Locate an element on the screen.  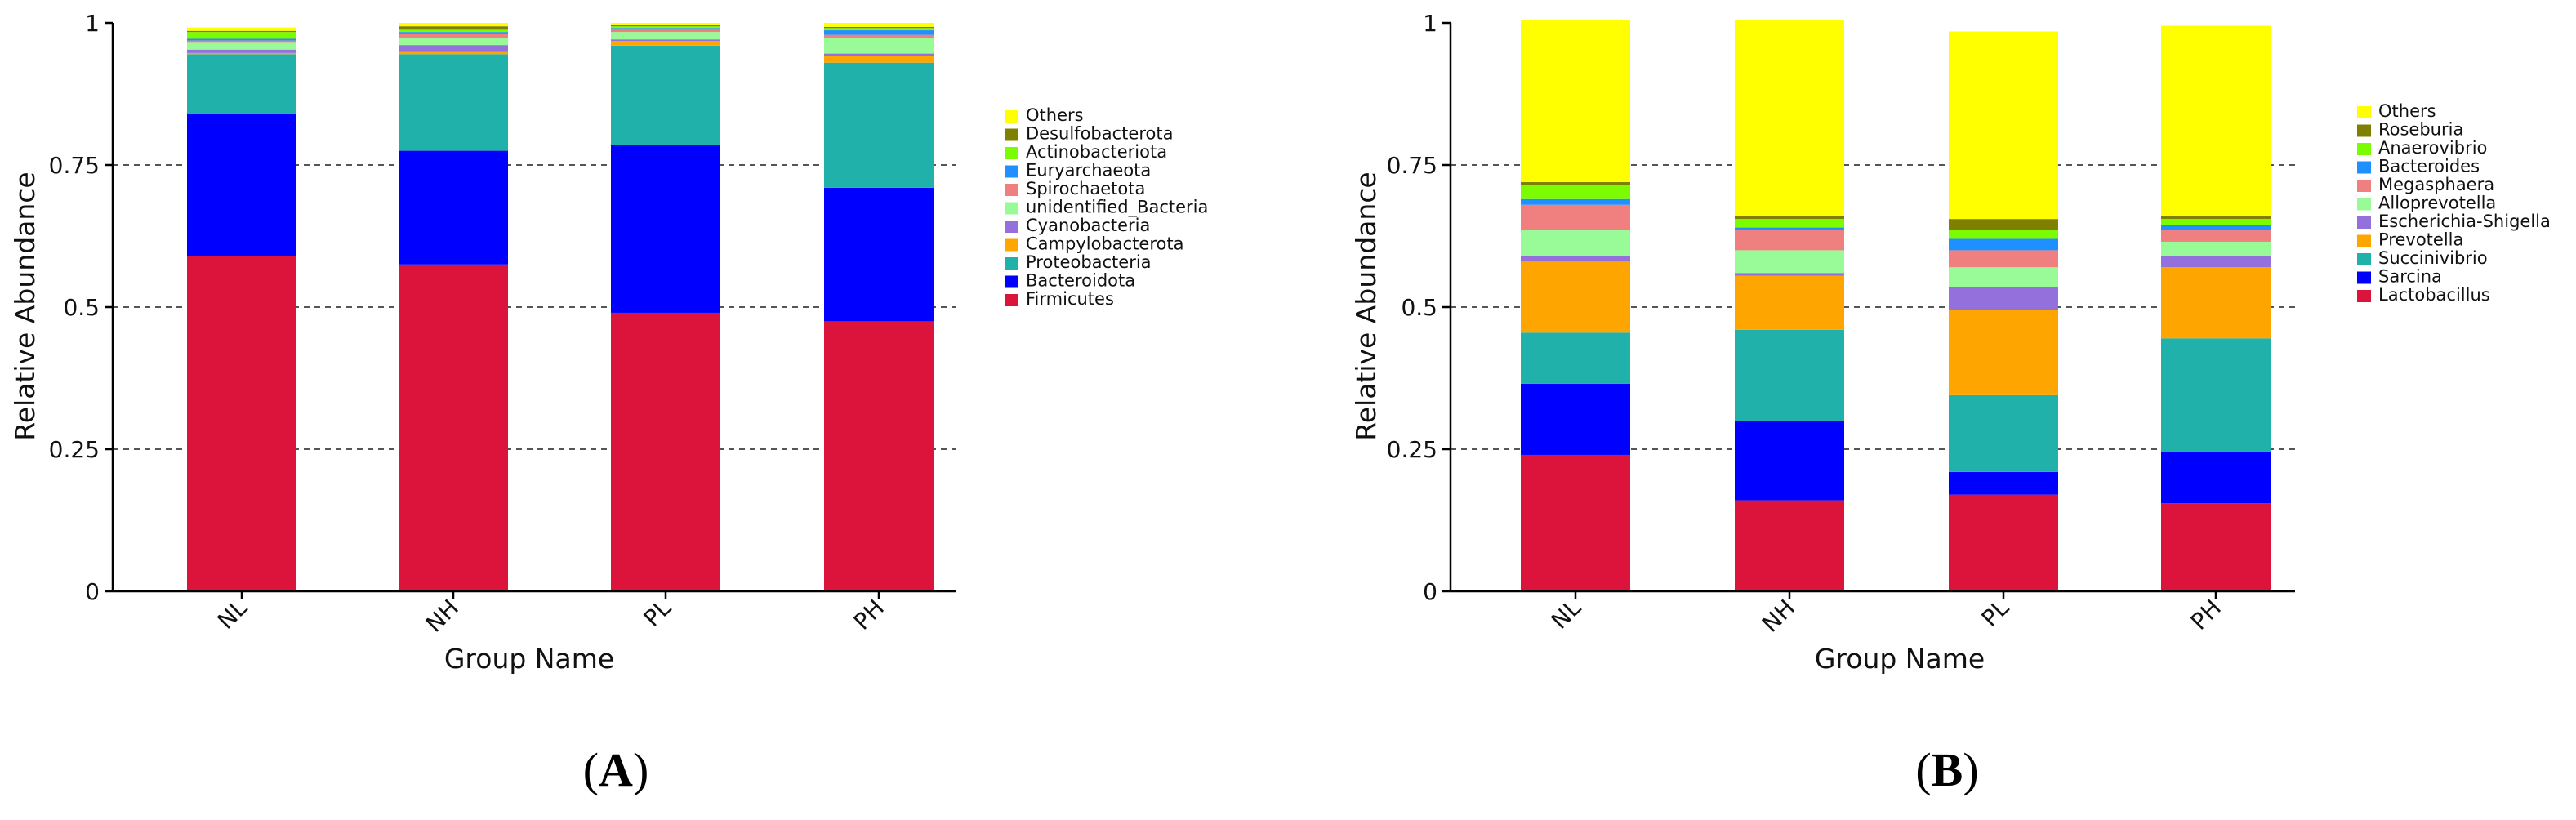
y-tick-label: 0.5 is located at coordinates (81, 307).